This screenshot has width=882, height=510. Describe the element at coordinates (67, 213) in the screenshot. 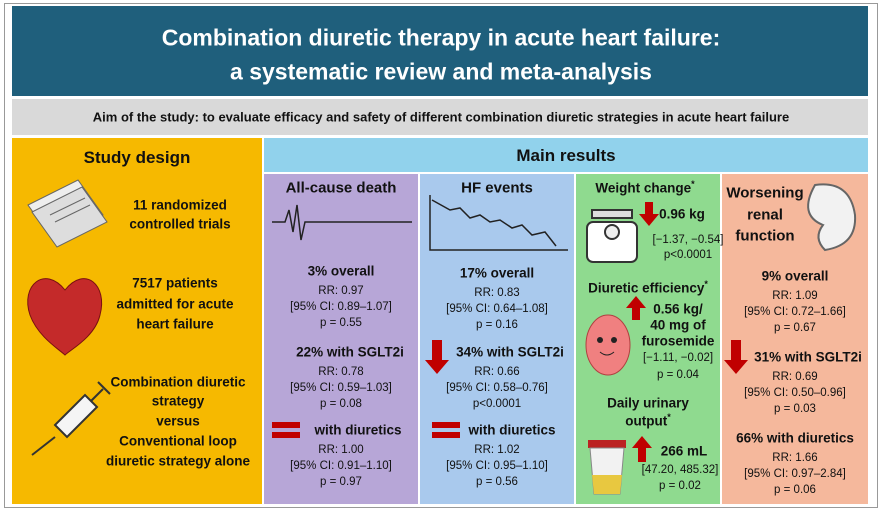

I see `newspaper-icon` at that location.